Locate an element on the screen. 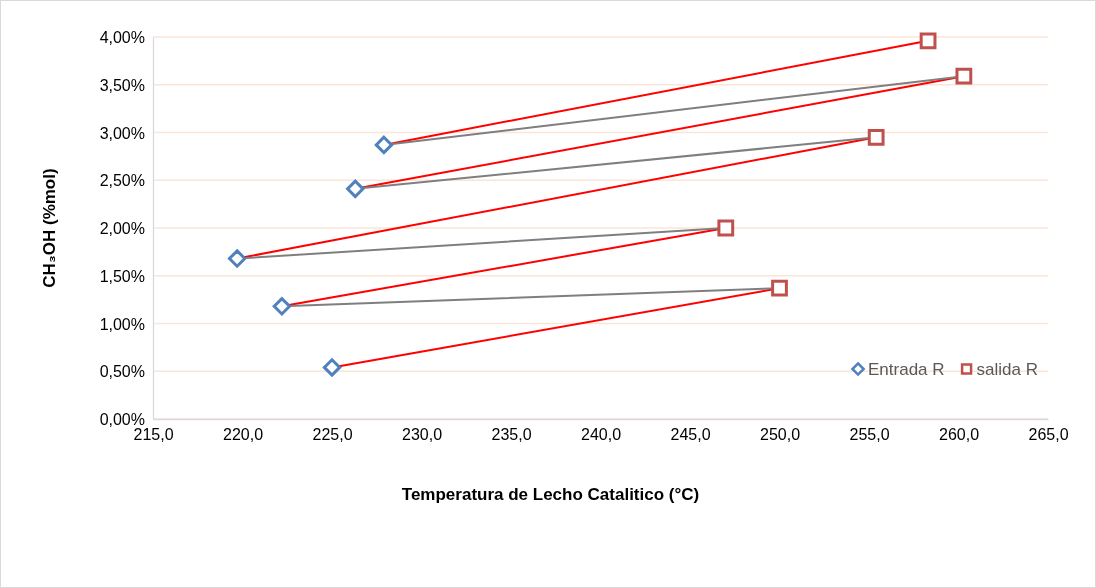 Image resolution: width=1096 pixels, height=588 pixels. legend-label: salida R is located at coordinates (1007, 369).